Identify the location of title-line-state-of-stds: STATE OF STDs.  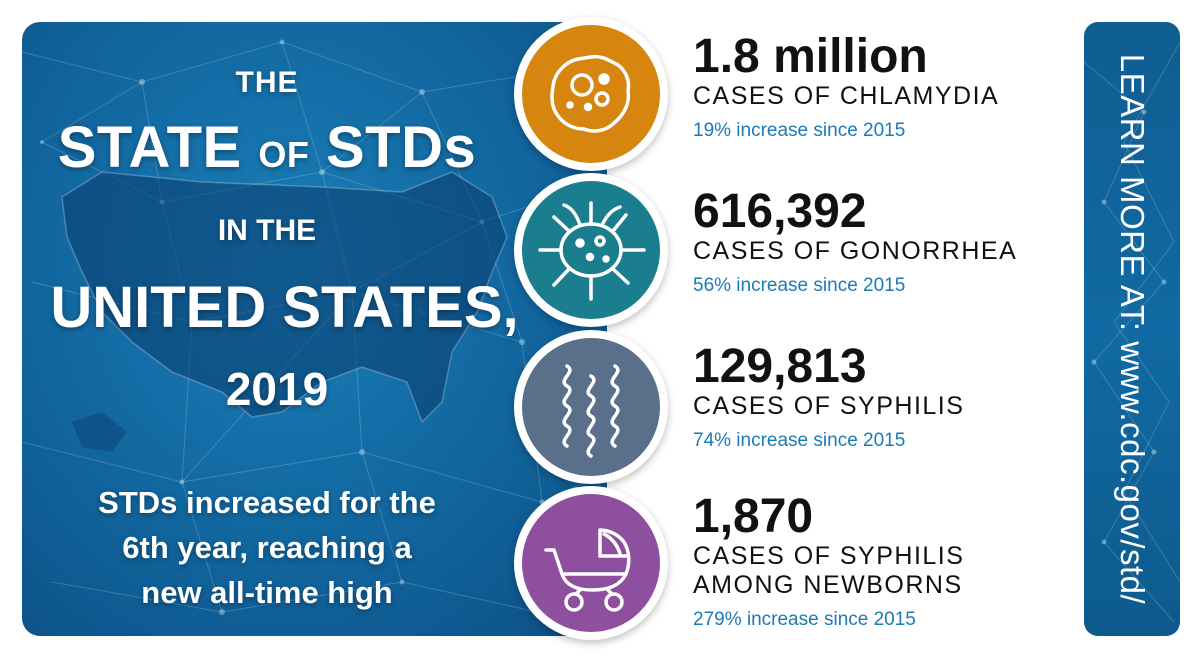
(267, 147).